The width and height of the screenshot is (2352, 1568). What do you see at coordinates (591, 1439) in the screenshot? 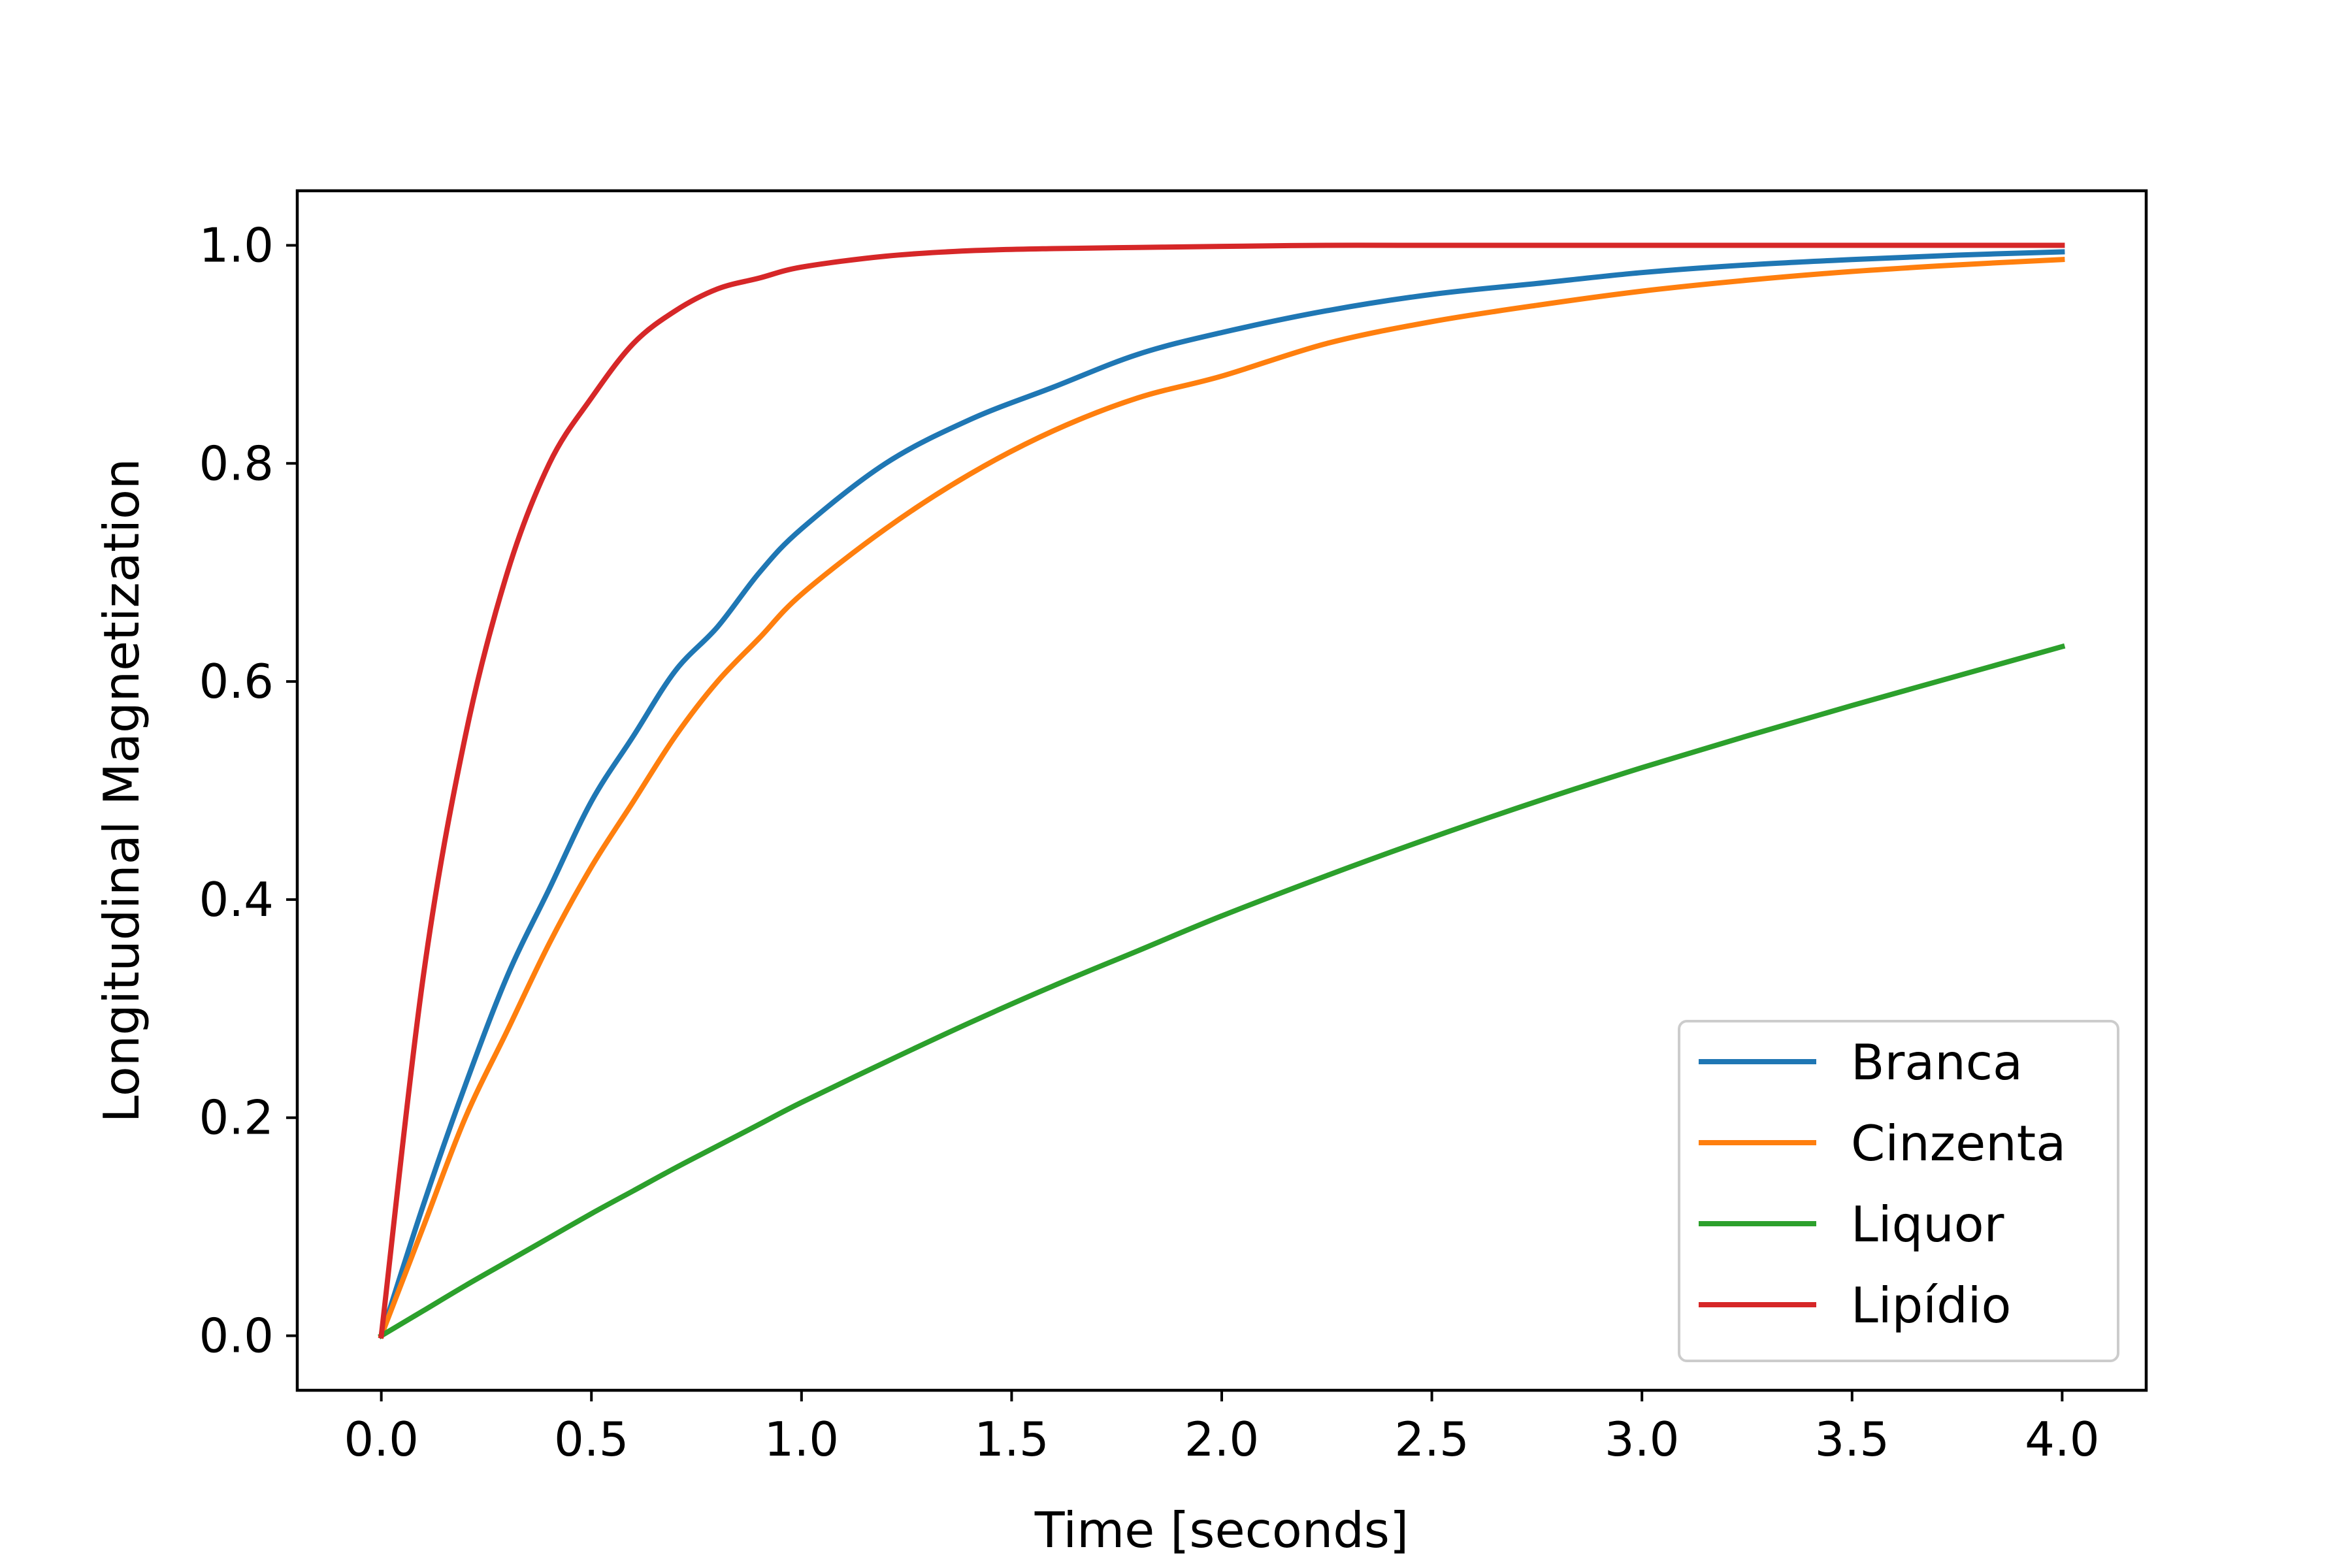
I see `x-tick-label: 0.5` at bounding box center [591, 1439].